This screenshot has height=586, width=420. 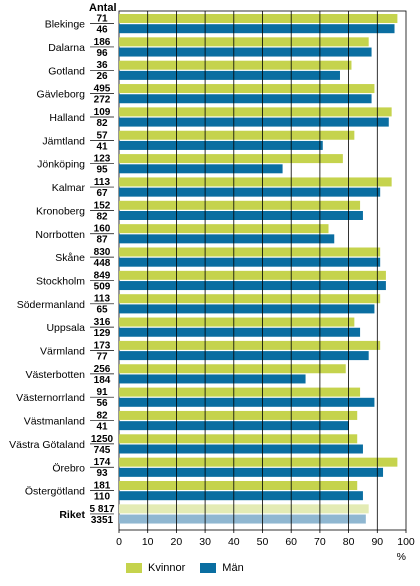 I want to click on count-man-halland: 82, so click(x=102, y=123).